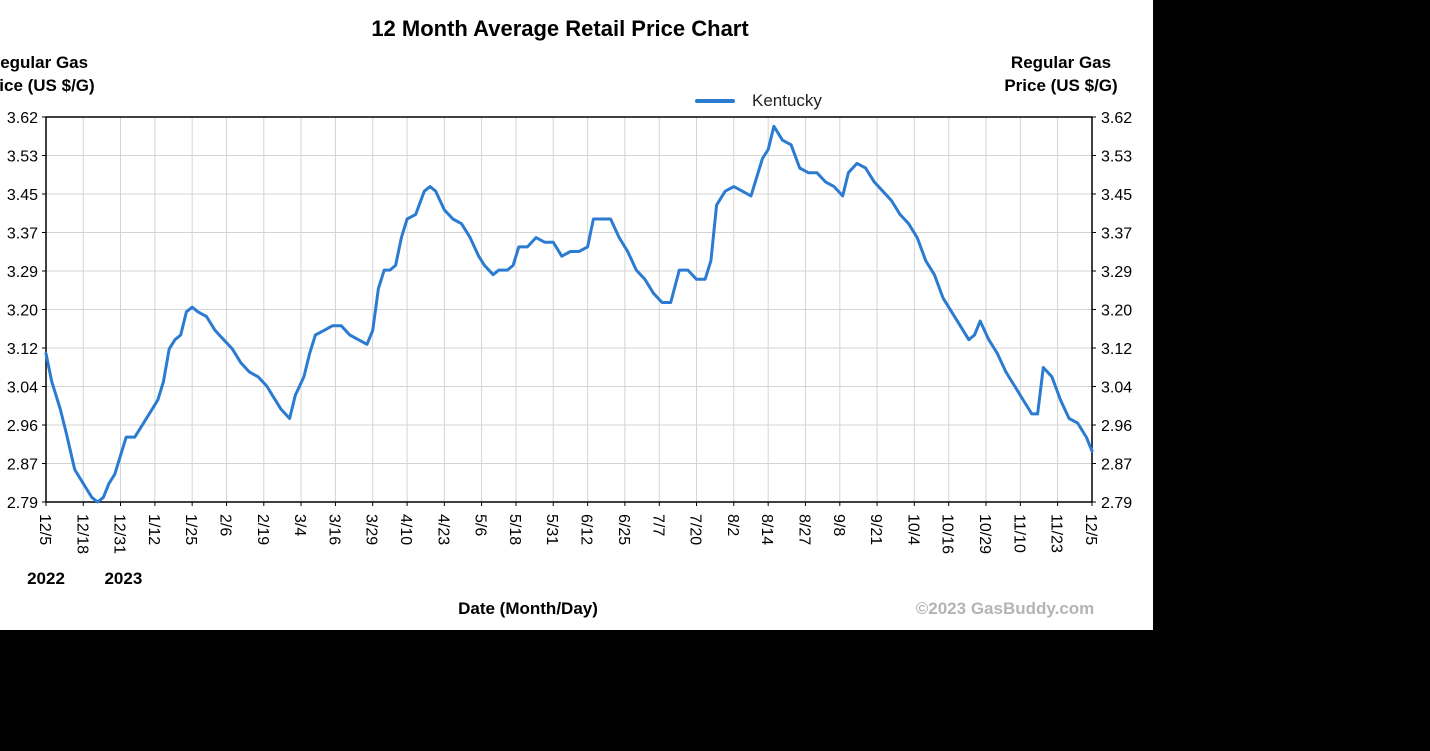 The height and width of the screenshot is (751, 1430). What do you see at coordinates (1116, 388) in the screenshot?
I see `y-tick-label-right: 3.04` at bounding box center [1116, 388].